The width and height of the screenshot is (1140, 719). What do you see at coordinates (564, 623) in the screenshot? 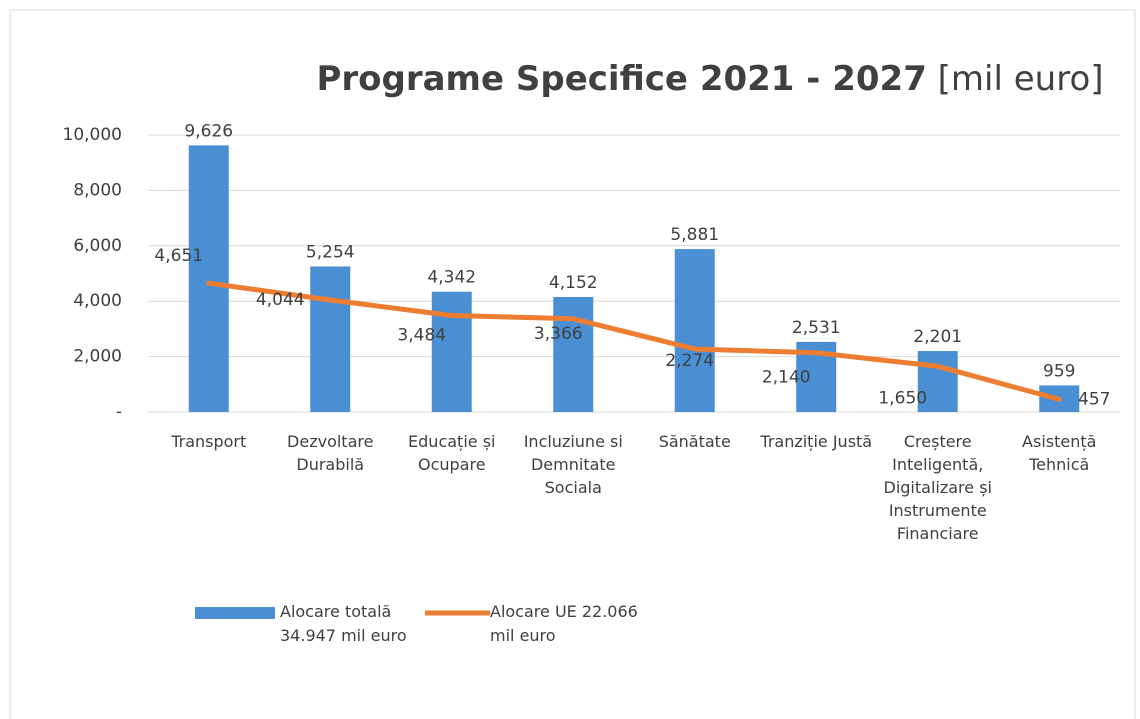
I see `legend-label: Alocare UE 22.066 mil euro` at bounding box center [564, 623].